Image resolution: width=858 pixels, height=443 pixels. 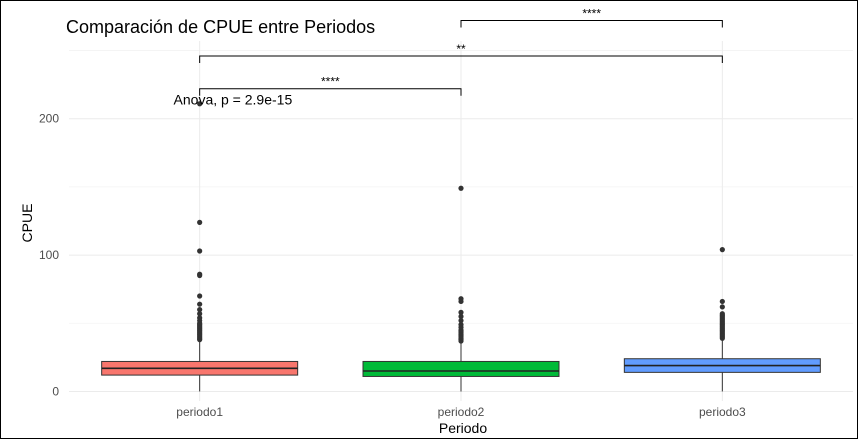 What do you see at coordinates (461, 412) in the screenshot?
I see `x-tick-label: periodo2` at bounding box center [461, 412].